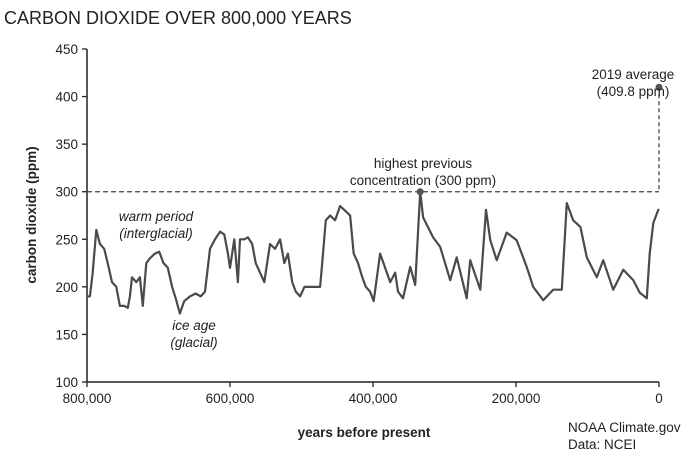 The image size is (688, 458). What do you see at coordinates (66, 97) in the screenshot?
I see `y-tick-label: 400` at bounding box center [66, 97].